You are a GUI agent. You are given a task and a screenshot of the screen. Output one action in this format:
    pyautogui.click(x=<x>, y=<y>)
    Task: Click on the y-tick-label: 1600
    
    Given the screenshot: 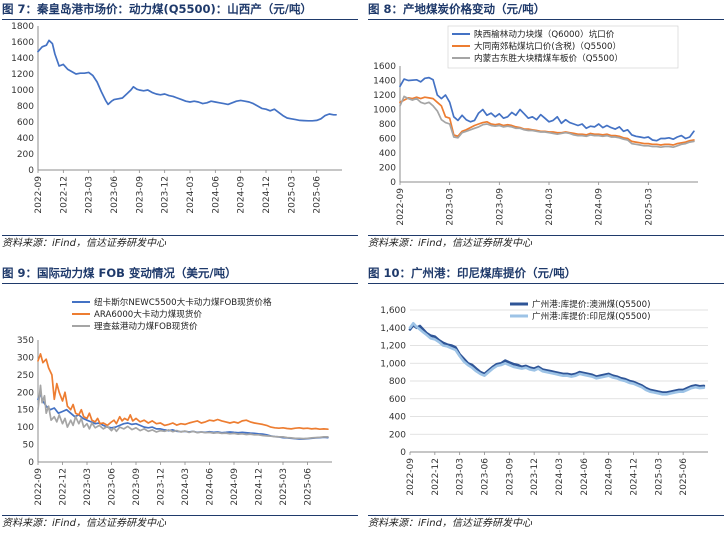 What is the action you would take?
    pyautogui.click(x=22, y=43)
    